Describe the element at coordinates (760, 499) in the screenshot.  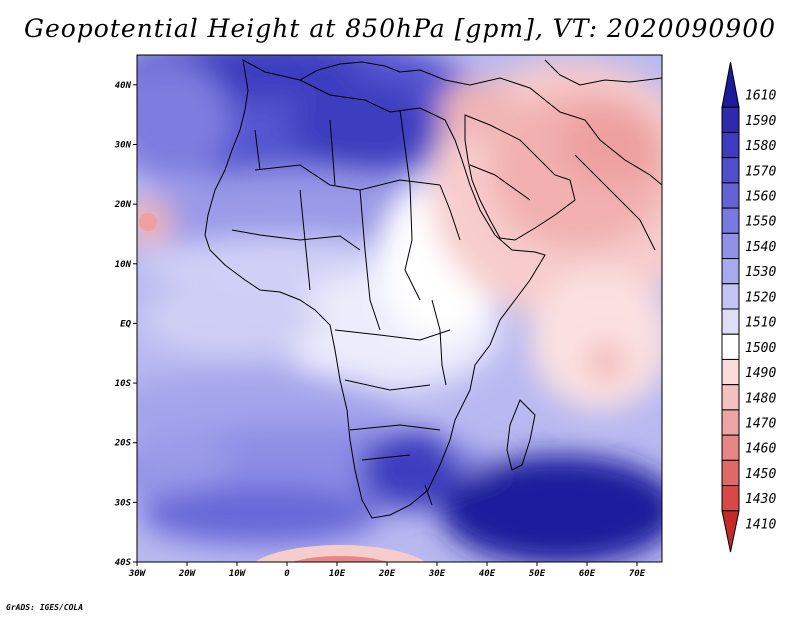
I see `colorbar-label: 1430` at that location.